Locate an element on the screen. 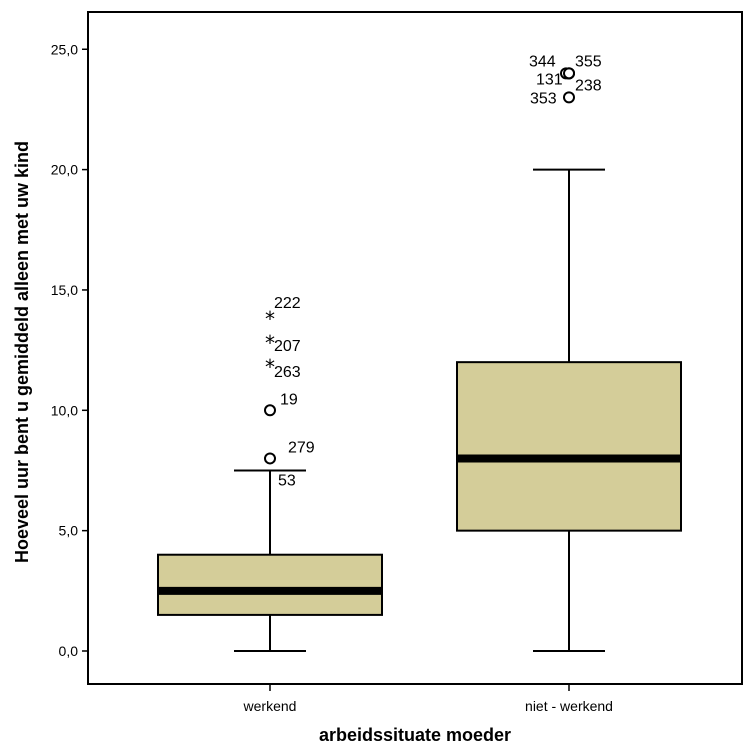 The height and width of the screenshot is (747, 744). extreme-case-label: 207 is located at coordinates (287, 346).